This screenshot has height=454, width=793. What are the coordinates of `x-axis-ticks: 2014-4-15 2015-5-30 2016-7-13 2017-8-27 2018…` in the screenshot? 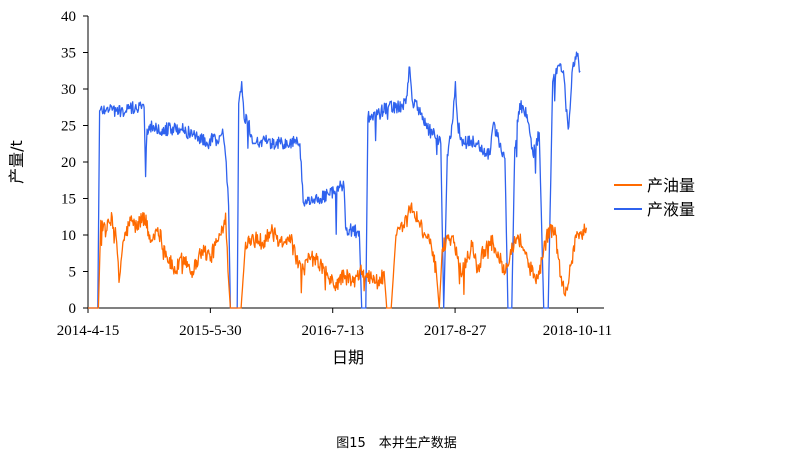 It's located at (334, 323).